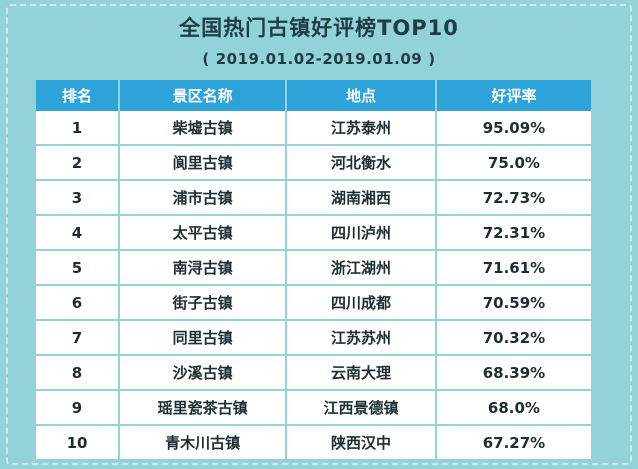  I want to click on cell-location: 河北衡水, so click(360, 163).